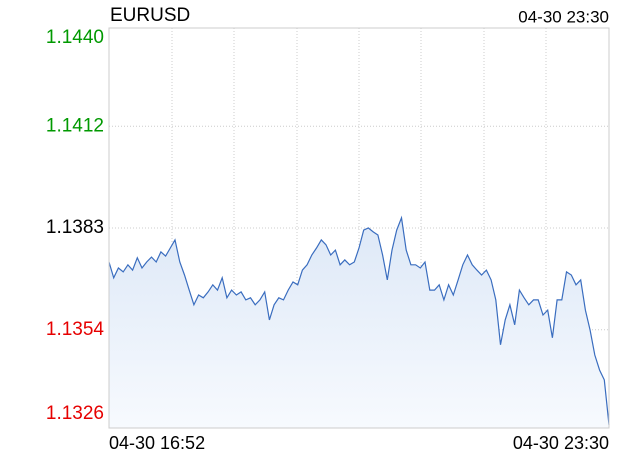  I want to click on y-tick-label: 1.1440, so click(75, 37).